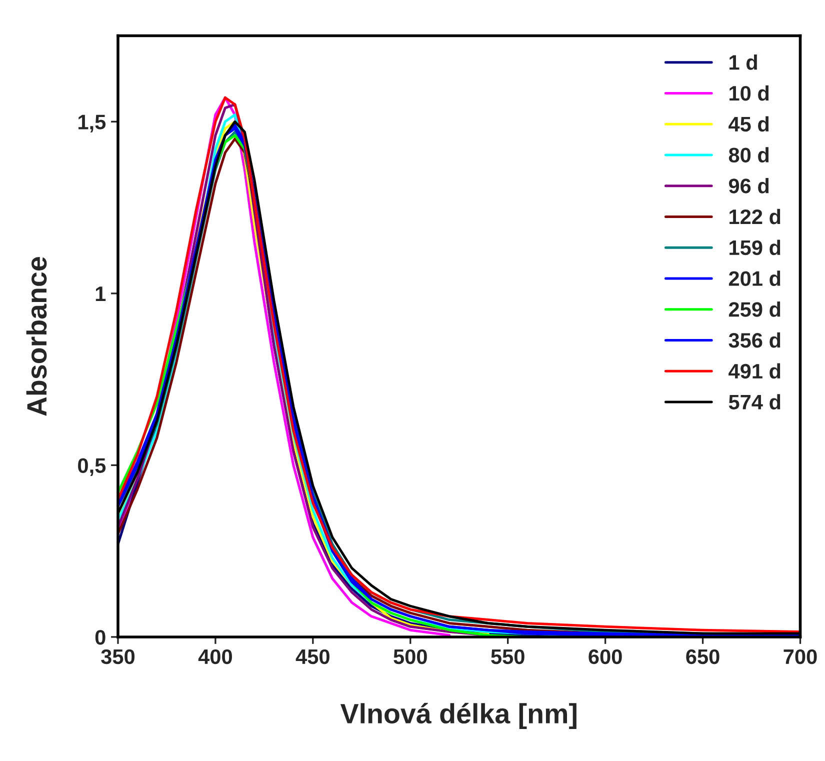  I want to click on x-tick-label: 400, so click(215, 656).